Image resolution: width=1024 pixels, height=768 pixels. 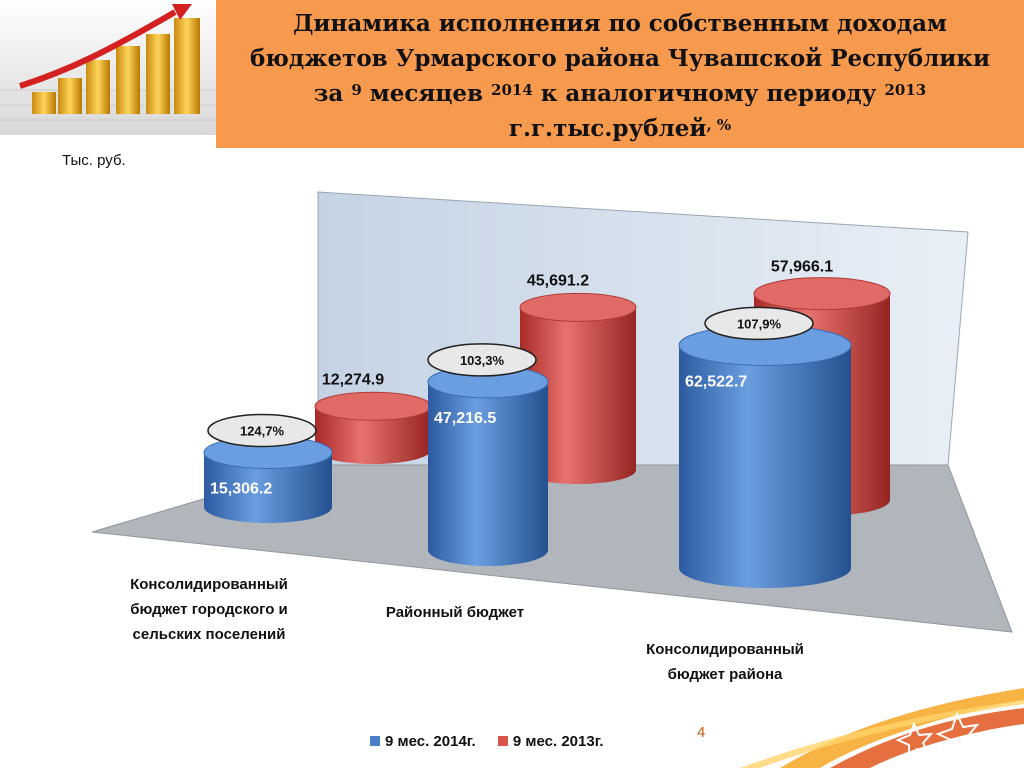 What do you see at coordinates (578, 307) in the screenshot?
I see `bar-2013-2-top` at bounding box center [578, 307].